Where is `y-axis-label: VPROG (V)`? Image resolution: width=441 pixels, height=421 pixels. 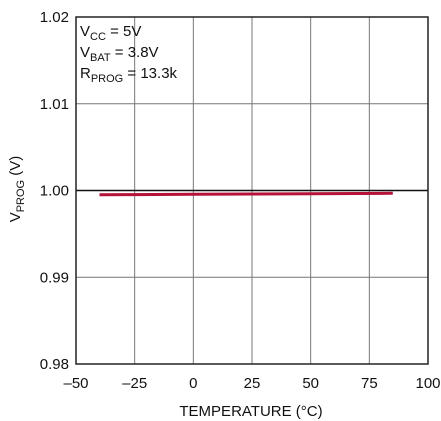
y-axis-label: VPROG (V) is located at coordinates (17, 189).